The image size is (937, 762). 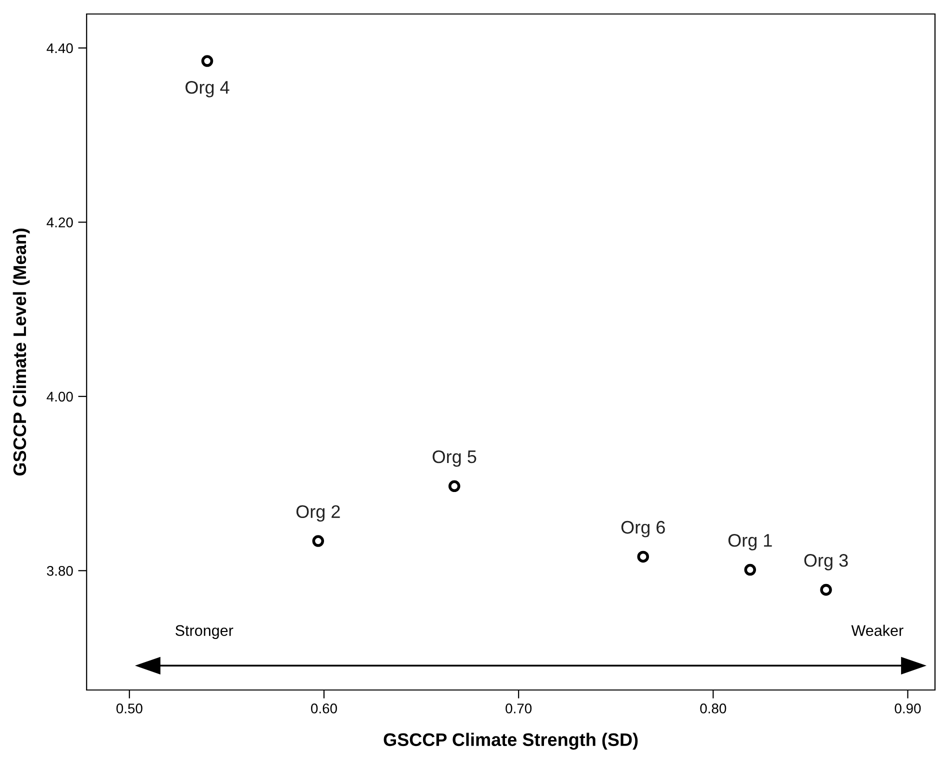 What do you see at coordinates (324, 709) in the screenshot?
I see `x-tick-label: 0.60` at bounding box center [324, 709].